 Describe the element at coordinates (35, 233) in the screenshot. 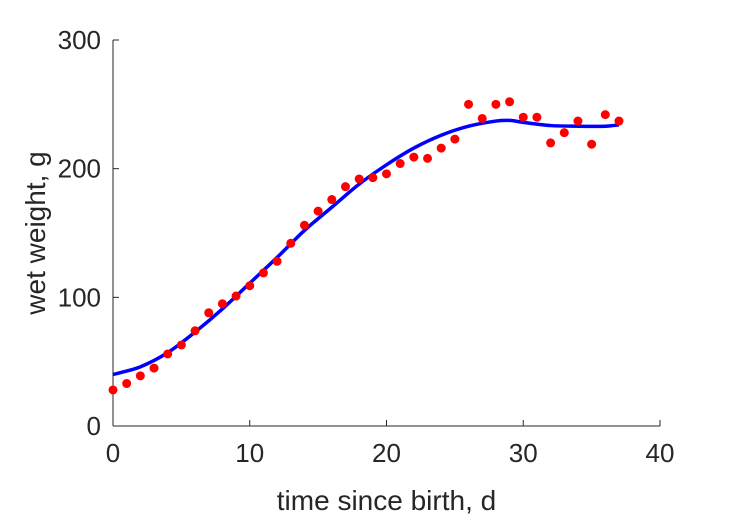

I see `y-axis-label: wet weight, g` at that location.